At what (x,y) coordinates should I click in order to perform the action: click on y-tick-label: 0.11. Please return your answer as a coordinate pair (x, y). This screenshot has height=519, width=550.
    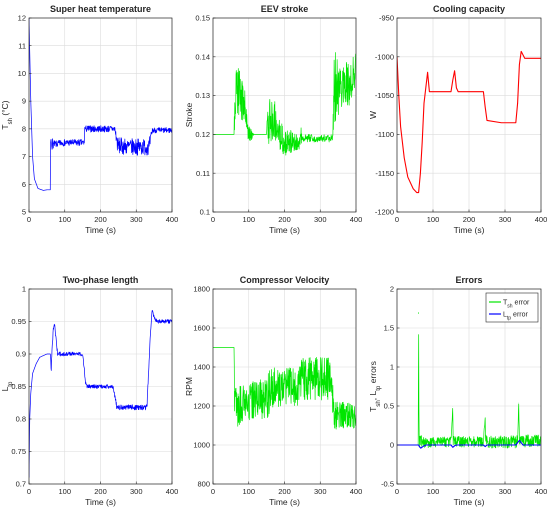
    Looking at the image, I should click on (203, 173).